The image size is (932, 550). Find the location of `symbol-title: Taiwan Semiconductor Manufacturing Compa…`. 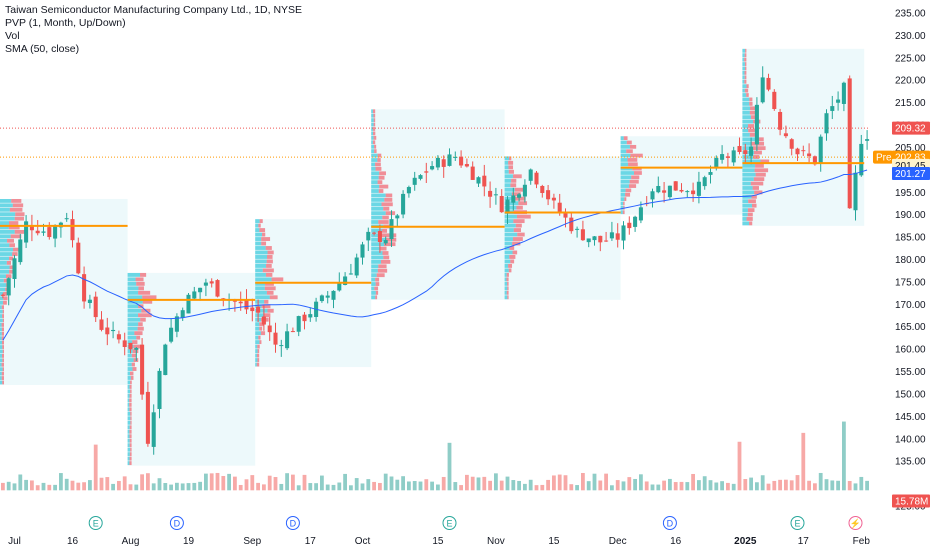

symbol-title: Taiwan Semiconductor Manufacturing Compa… is located at coordinates (154, 10).